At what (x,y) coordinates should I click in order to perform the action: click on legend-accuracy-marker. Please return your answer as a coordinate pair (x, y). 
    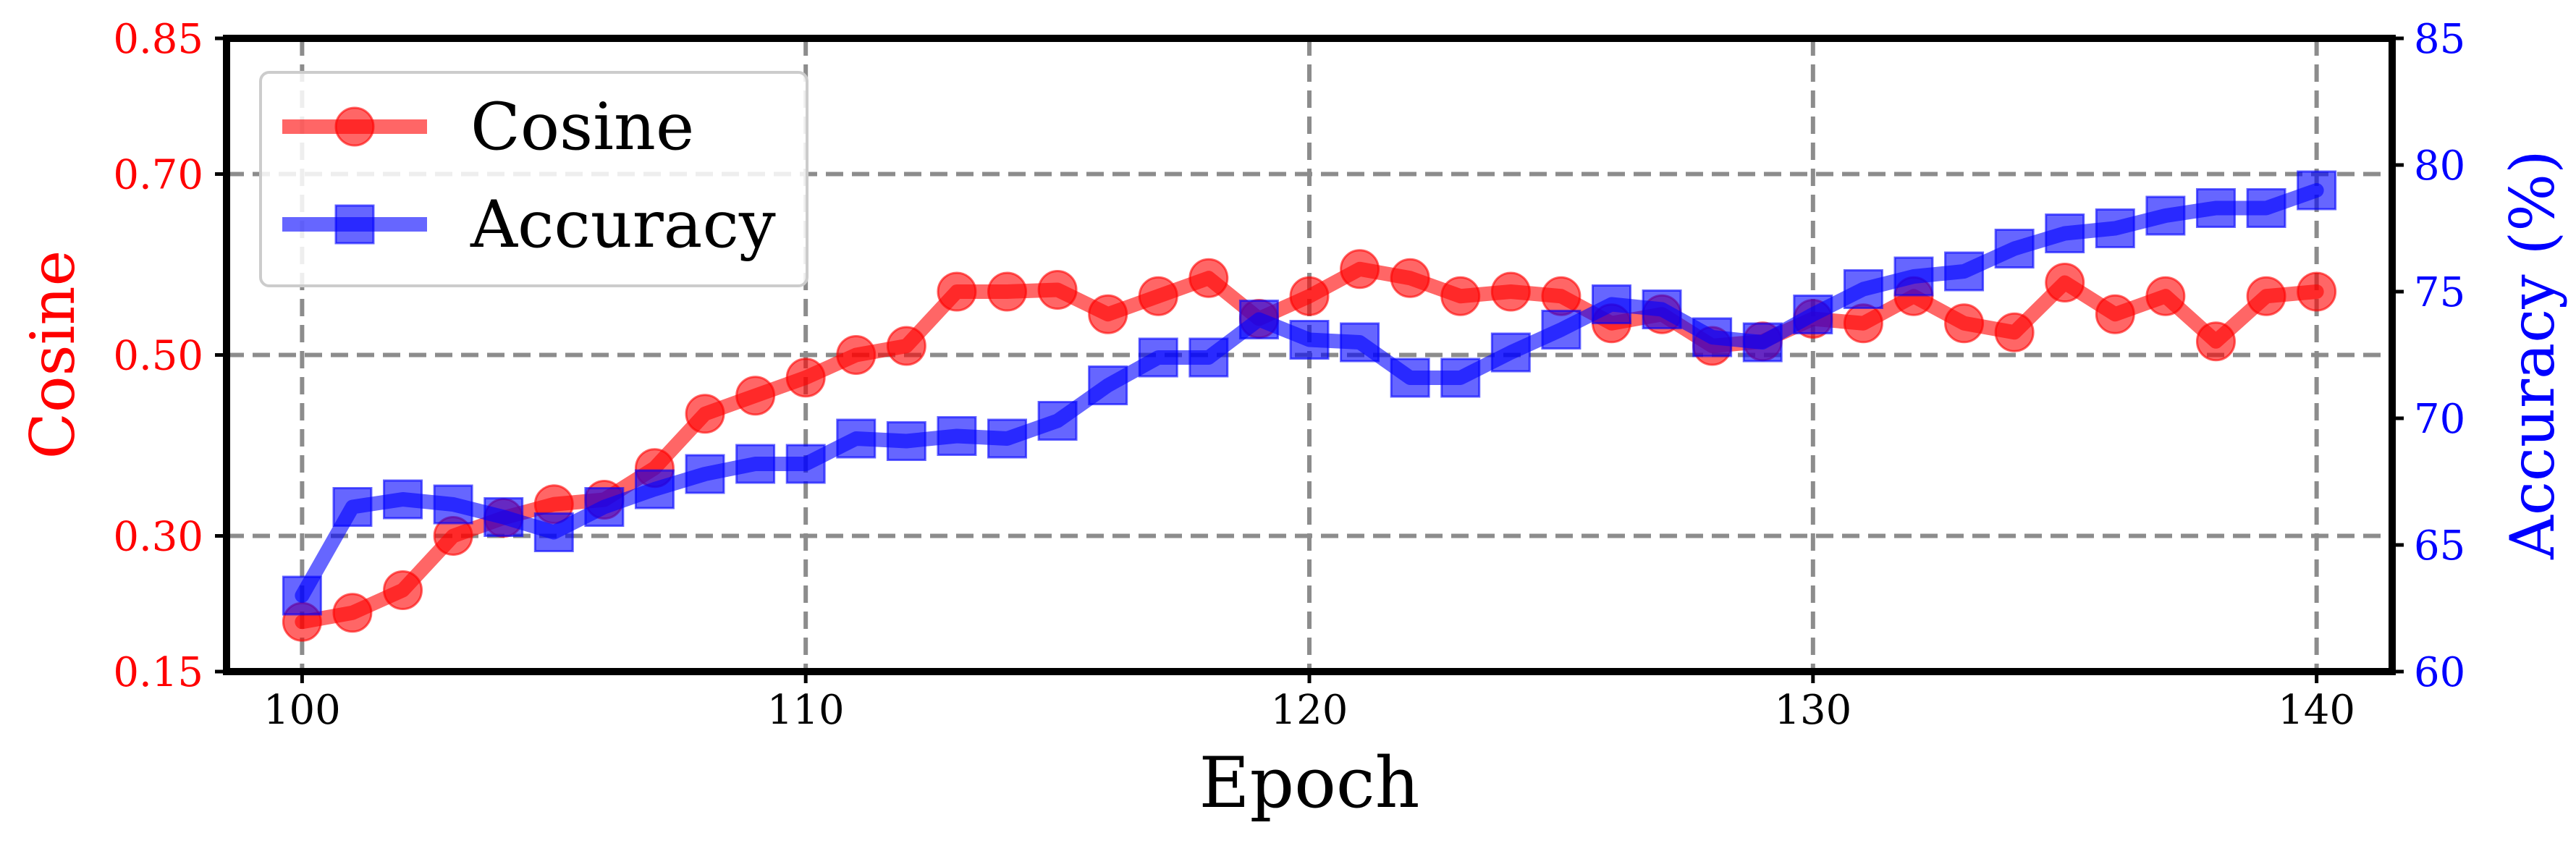
    Looking at the image, I should click on (354, 224).